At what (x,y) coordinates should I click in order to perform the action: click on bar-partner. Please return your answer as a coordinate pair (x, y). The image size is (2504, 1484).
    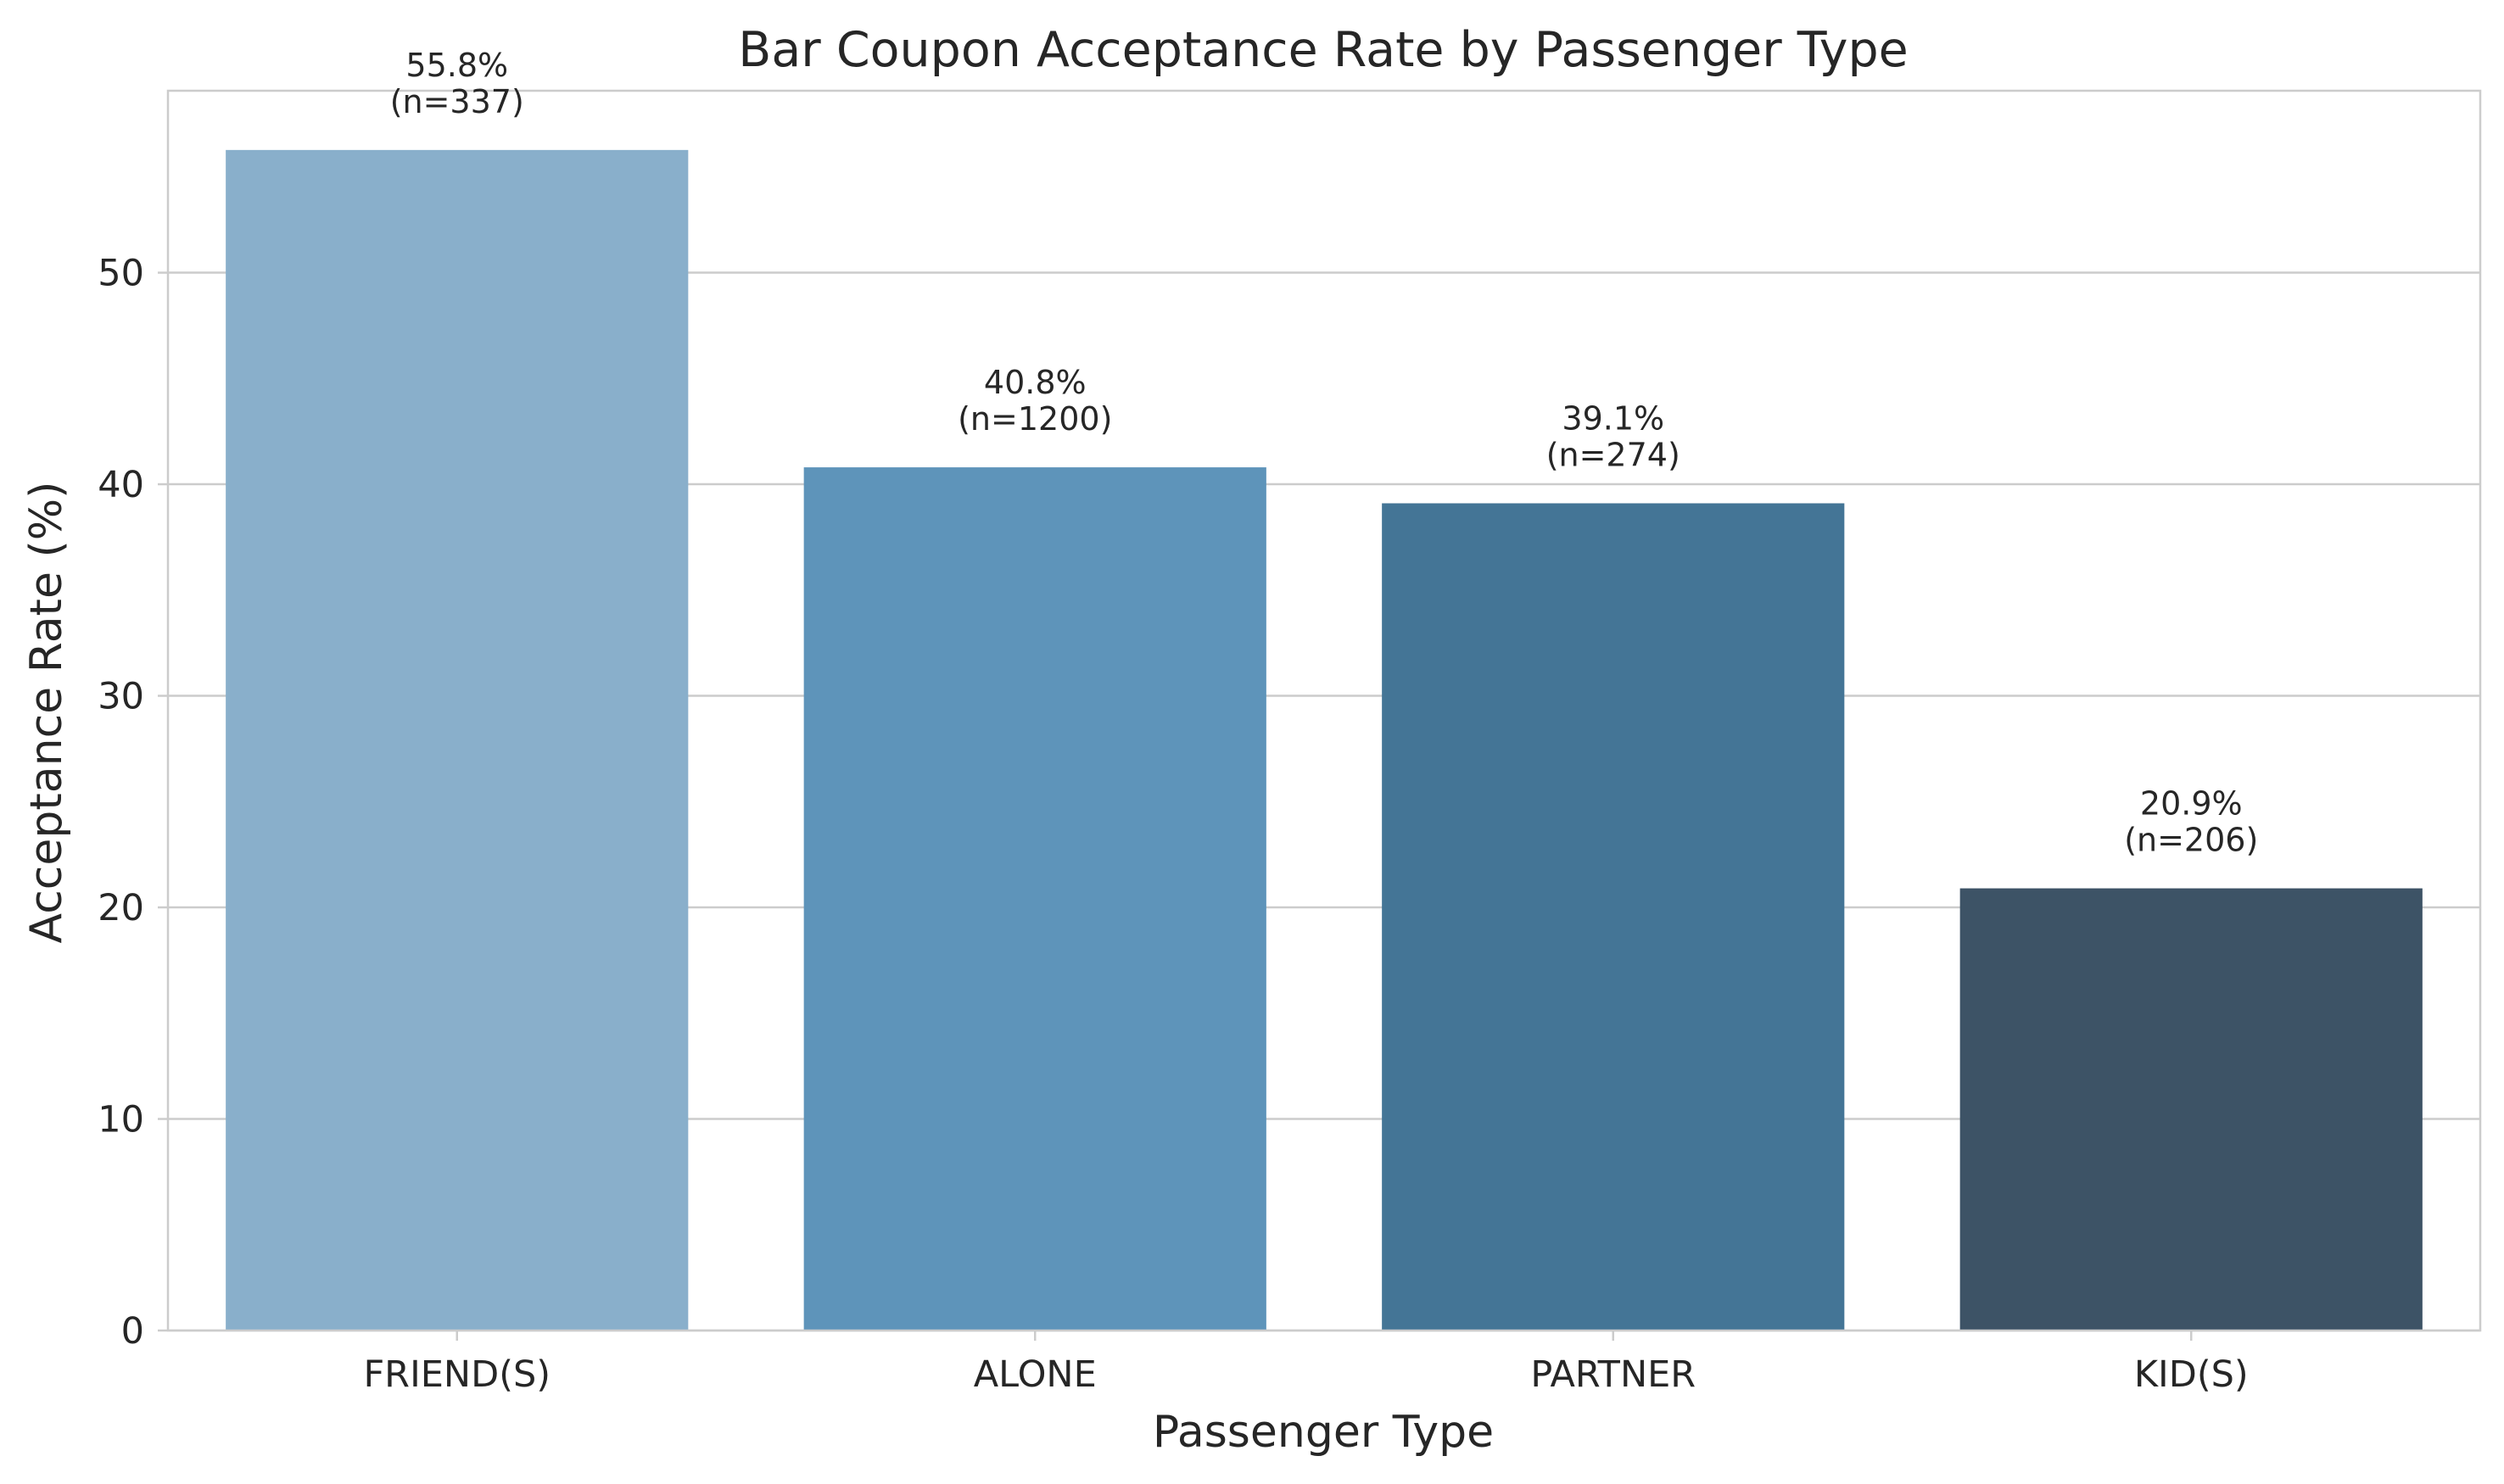
    Looking at the image, I should click on (1613, 917).